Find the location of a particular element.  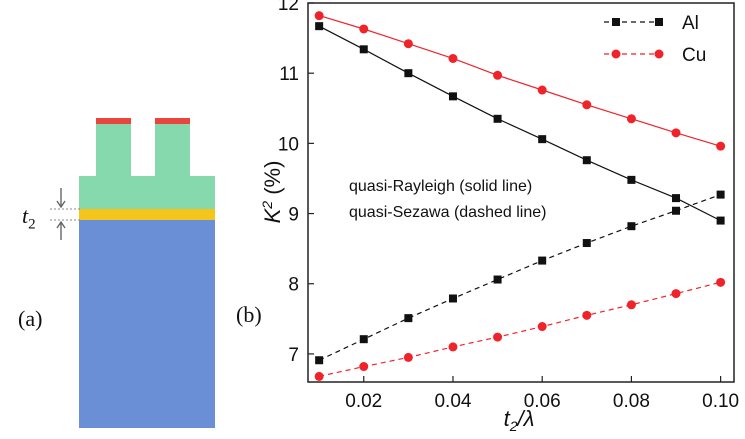

x-tick-label: 0.08 is located at coordinates (631, 401).